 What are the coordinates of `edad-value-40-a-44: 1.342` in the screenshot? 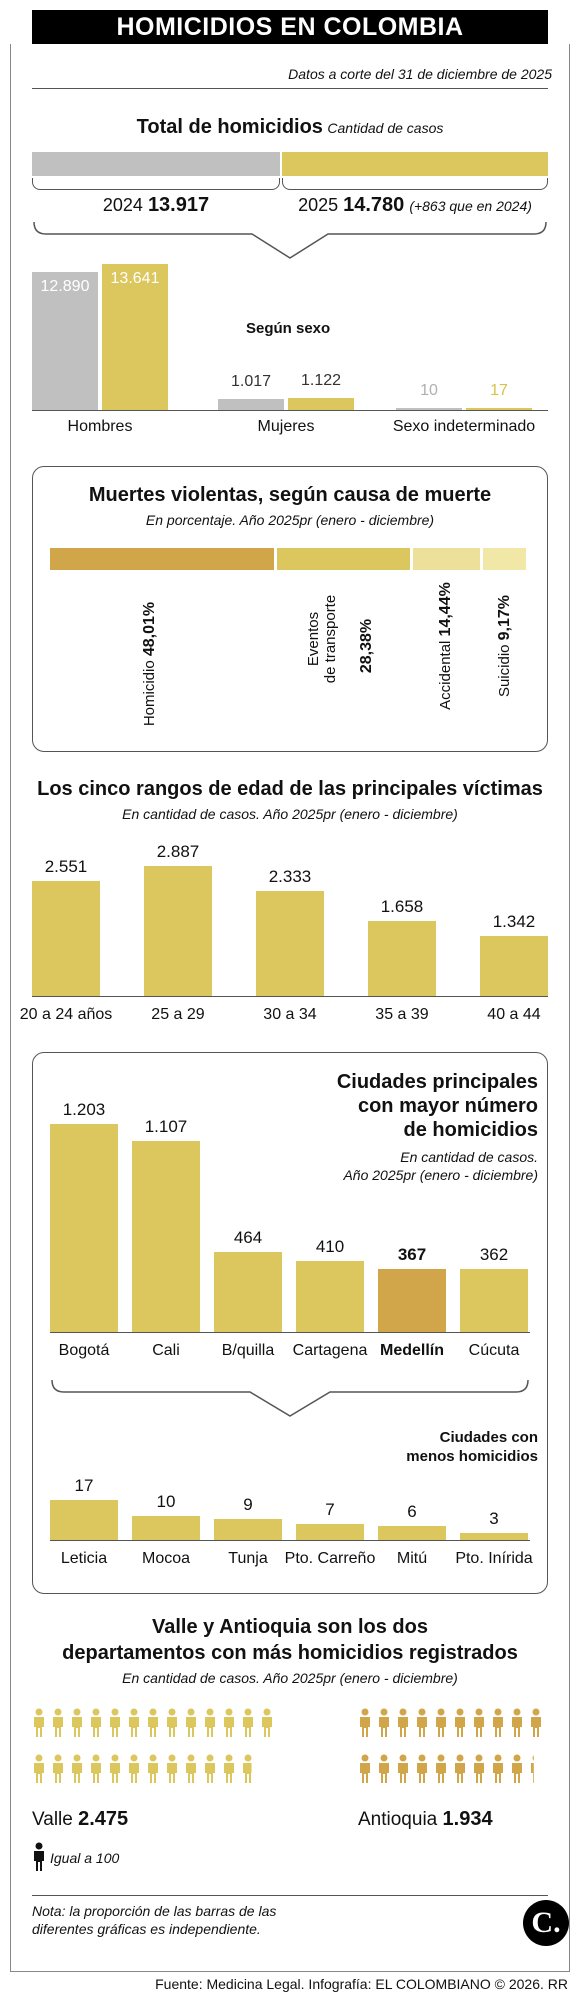 It's located at (514, 921).